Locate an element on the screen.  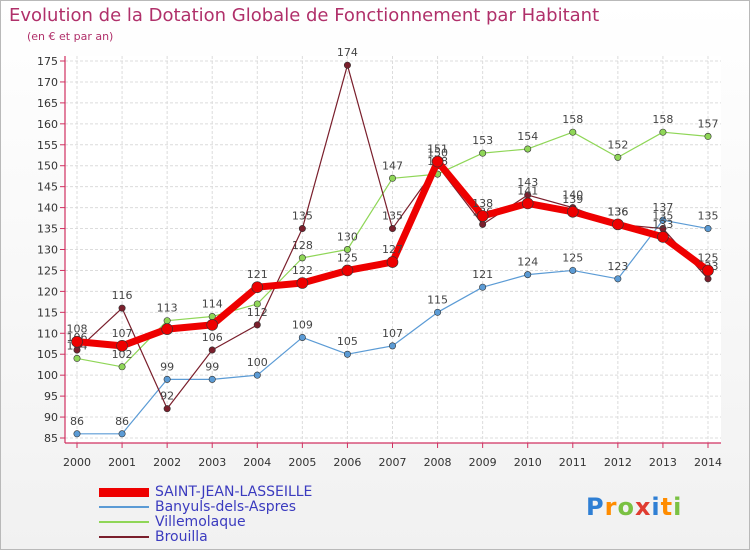
legend-label: Villemolaque is located at coordinates (200, 522).